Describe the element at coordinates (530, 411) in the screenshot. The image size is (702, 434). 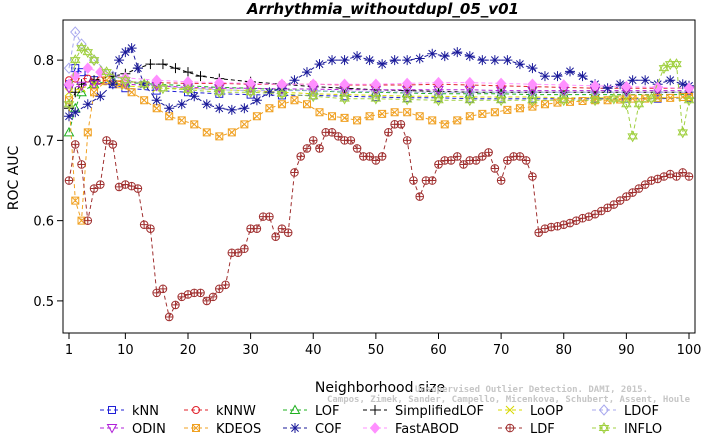
I see `legend-item-loop: LoOP` at that location.